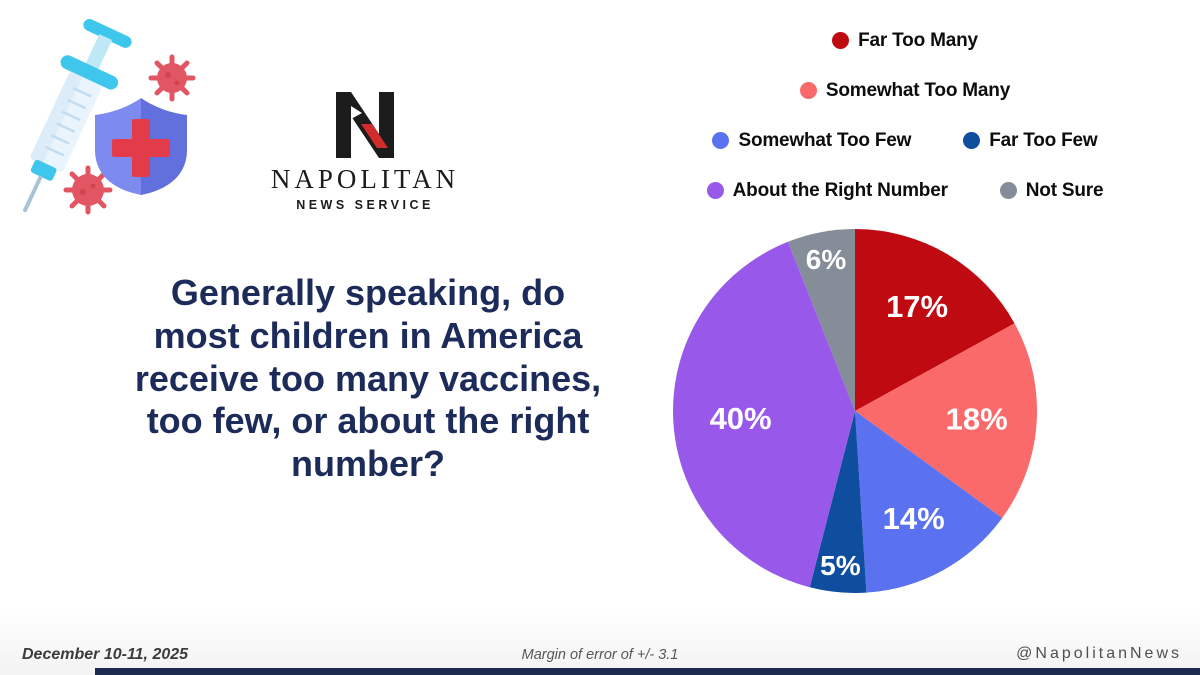 The image size is (1200, 675). Describe the element at coordinates (914, 518) in the screenshot. I see `pie-slice-label: 14%` at that location.